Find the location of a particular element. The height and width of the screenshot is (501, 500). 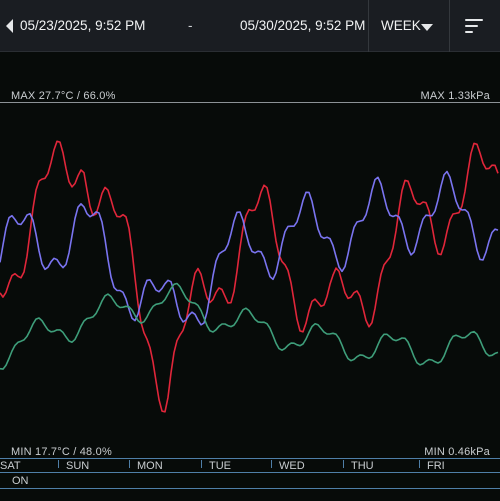

max-left-label: MAX 27.7°C / 66.0% is located at coordinates (63, 96).